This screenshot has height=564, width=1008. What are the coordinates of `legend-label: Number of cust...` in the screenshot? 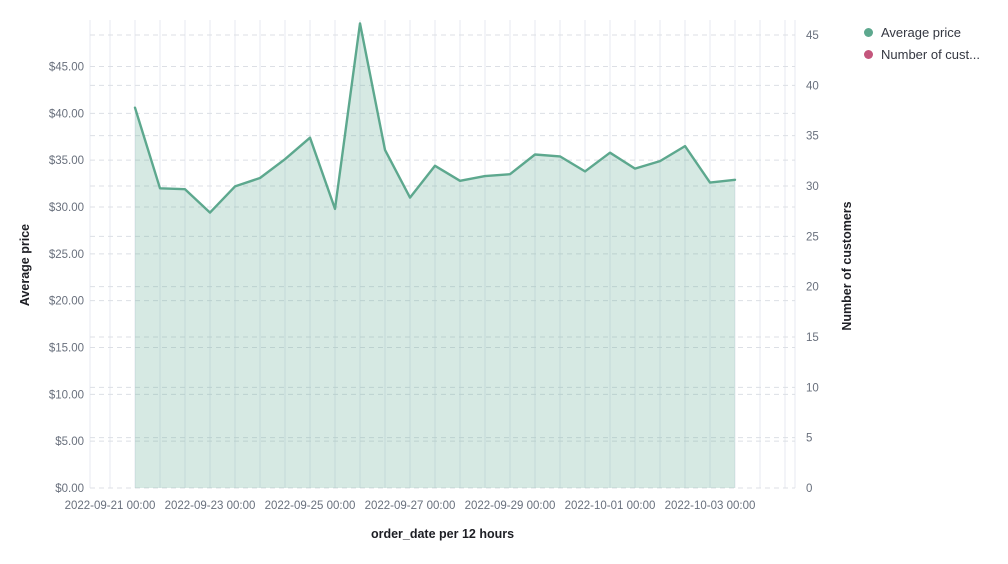 It's located at (930, 54).